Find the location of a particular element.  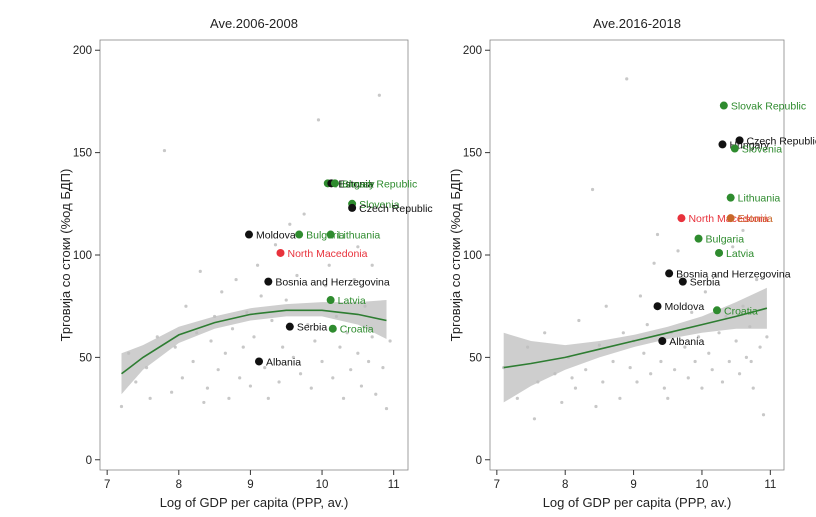

y-tick-label: 100 is located at coordinates (472, 256).